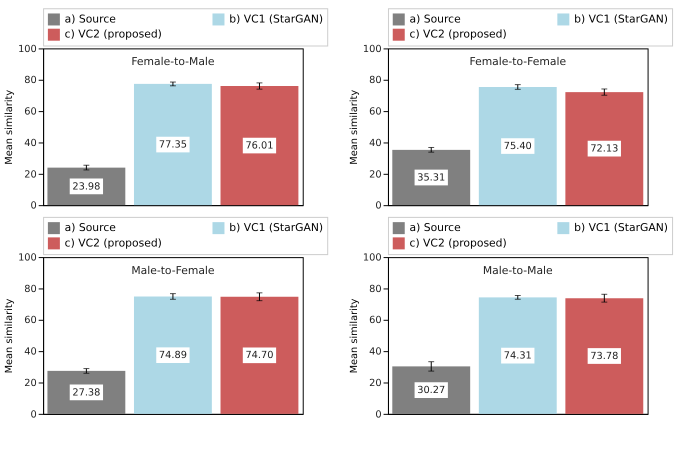  Describe the element at coordinates (86, 392) in the screenshot. I see `data-label: 27.38` at that location.